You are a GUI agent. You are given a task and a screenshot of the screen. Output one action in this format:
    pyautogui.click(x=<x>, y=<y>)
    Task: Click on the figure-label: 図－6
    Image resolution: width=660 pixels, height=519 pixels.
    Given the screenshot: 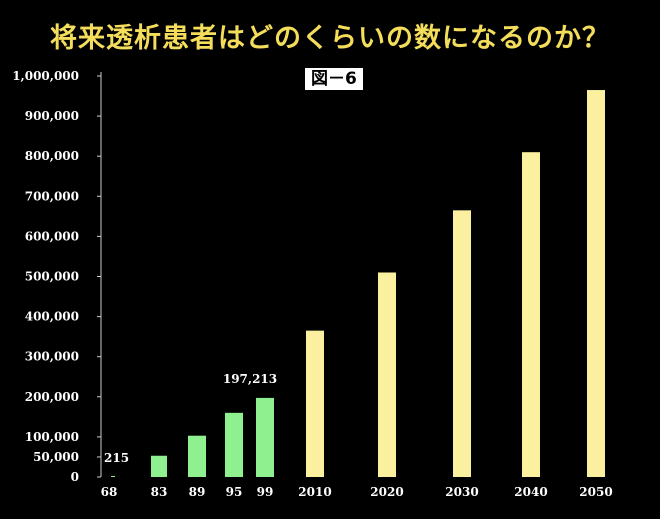 What is the action you would take?
    pyautogui.click(x=334, y=79)
    